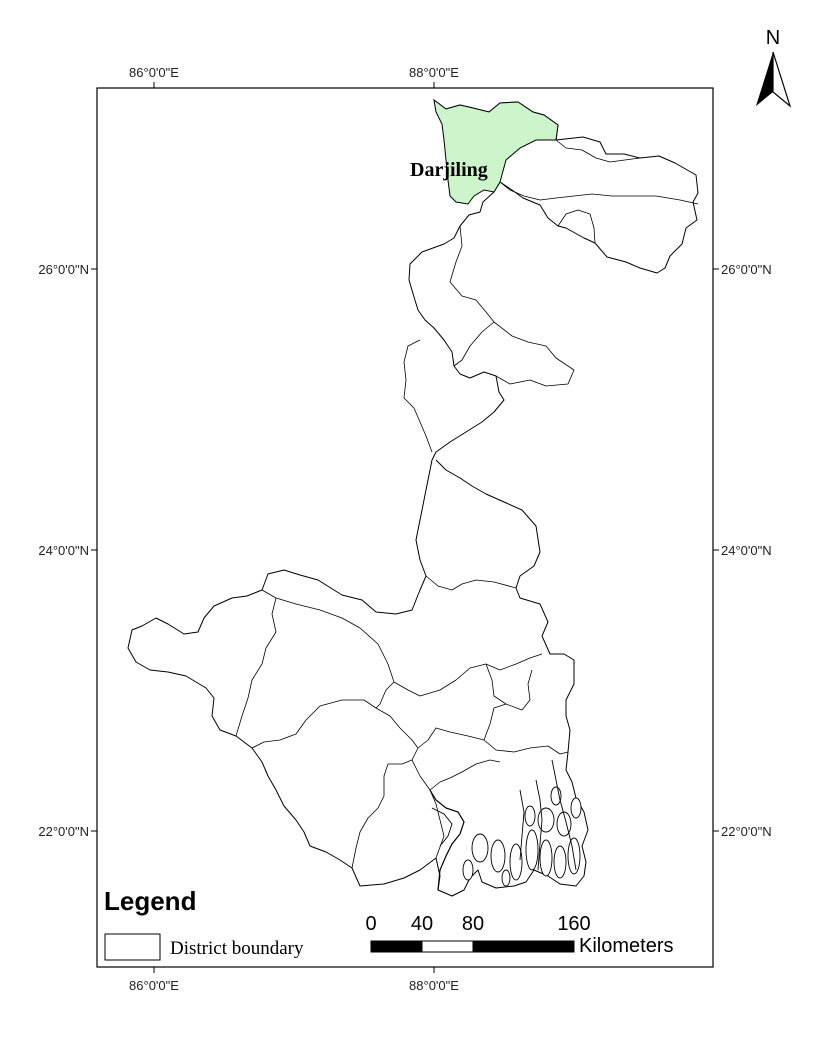  Describe the element at coordinates (370, 924) in the screenshot. I see `scale-tick-0: 0` at that location.